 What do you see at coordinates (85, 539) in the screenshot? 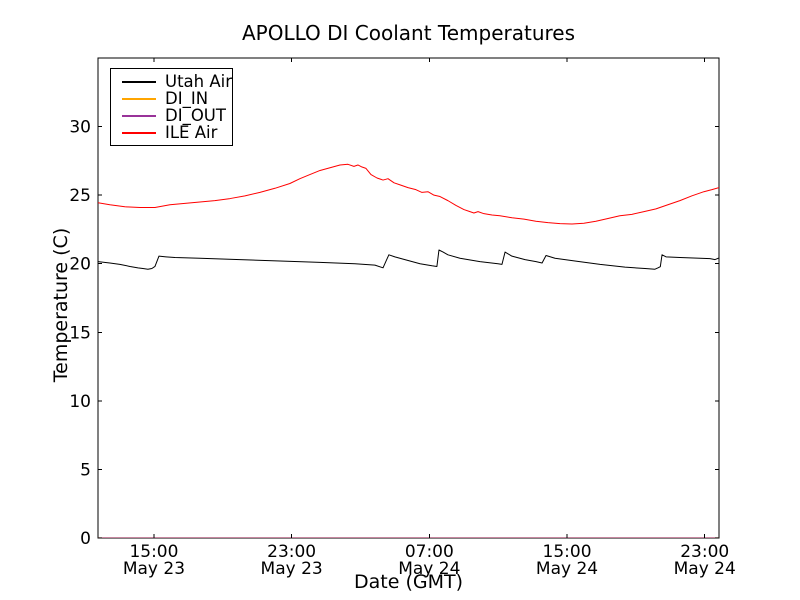
I see `y-tick-label: 0` at bounding box center [85, 539].